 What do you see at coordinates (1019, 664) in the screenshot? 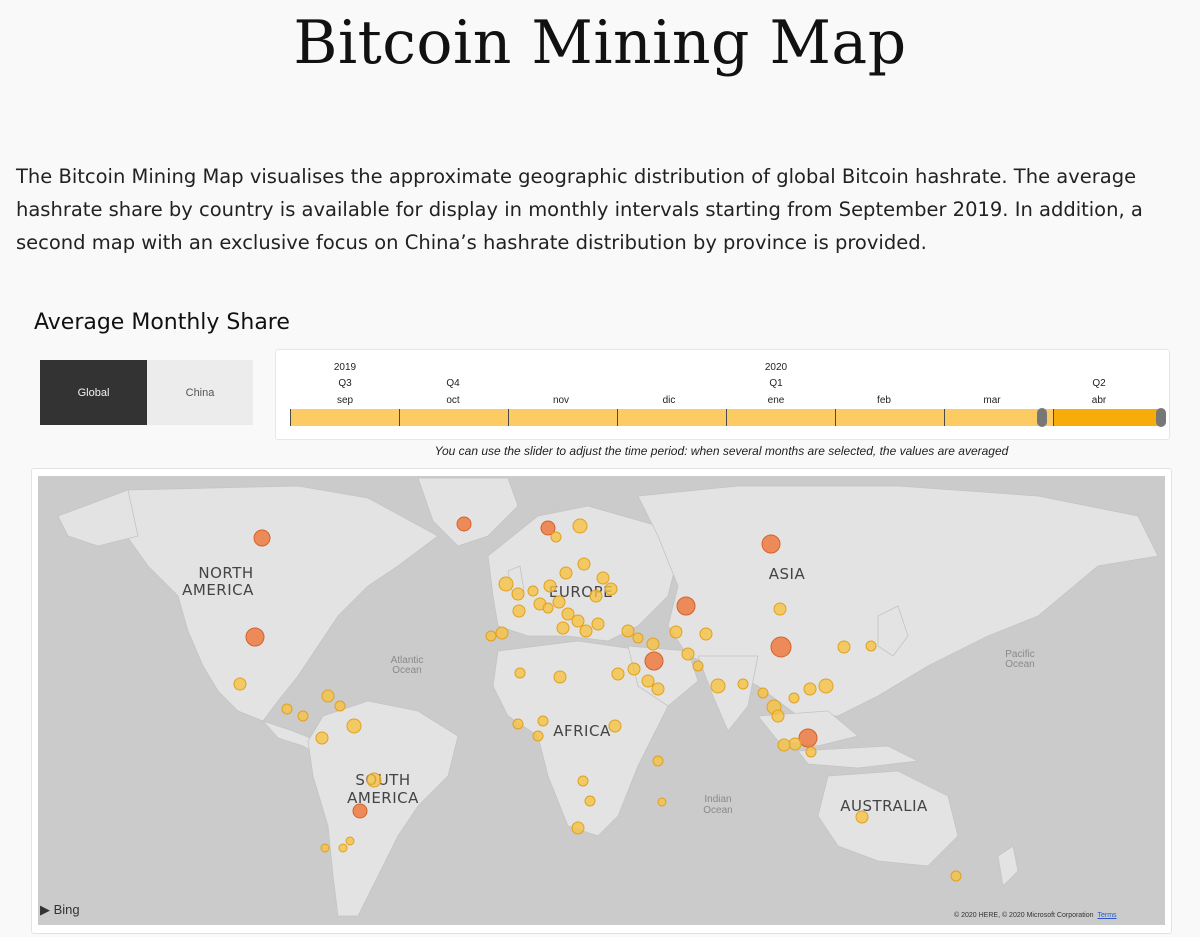
I see `label-ocean: Ocean` at bounding box center [1019, 664].